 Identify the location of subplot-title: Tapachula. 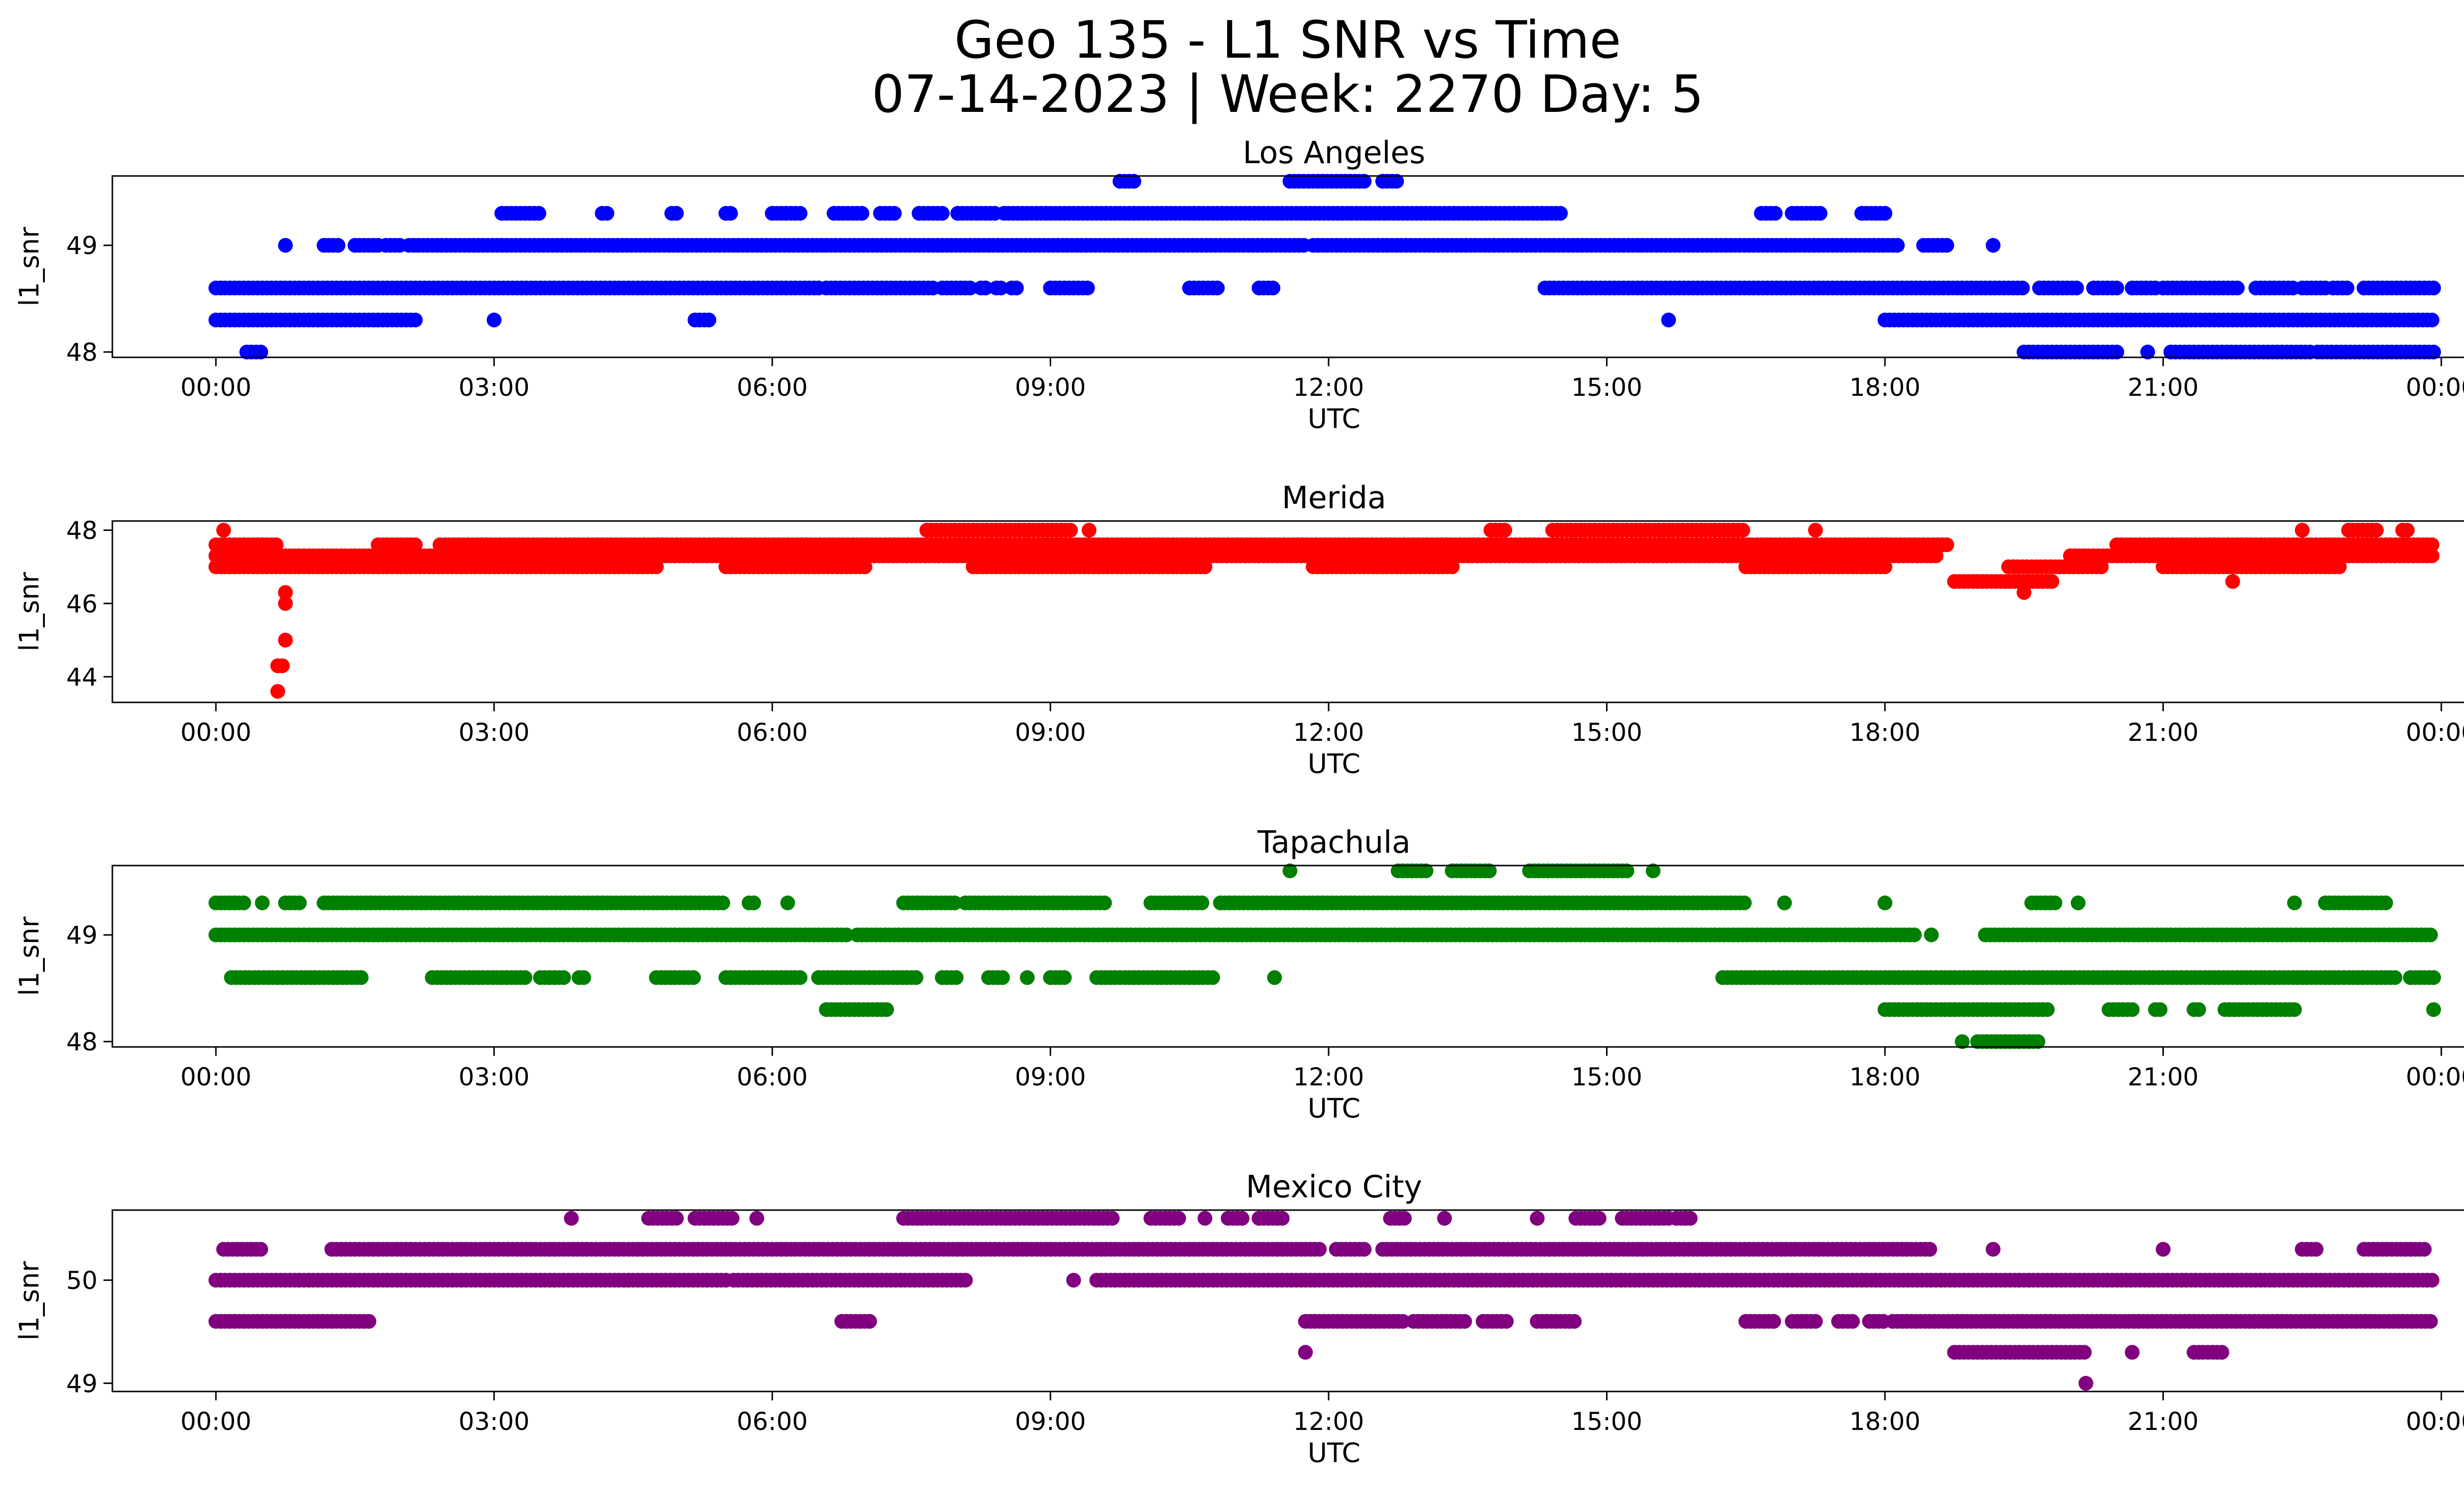
(1334, 842).